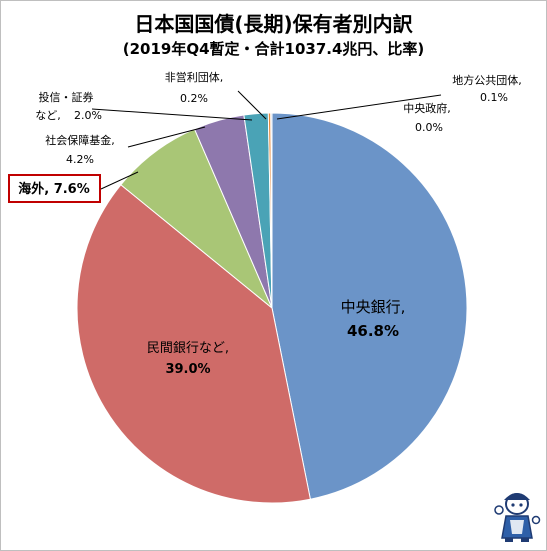  What do you see at coordinates (252, 105) in the screenshot?
I see `leader-line-nonprofit` at bounding box center [252, 105].